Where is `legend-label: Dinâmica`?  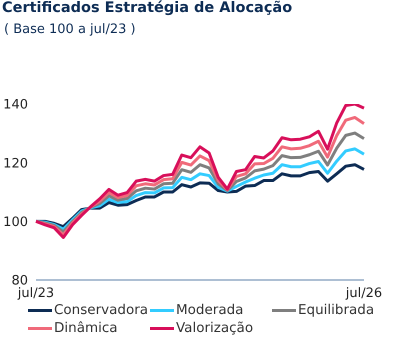
legend-label: Dinâmica is located at coordinates (86, 328).